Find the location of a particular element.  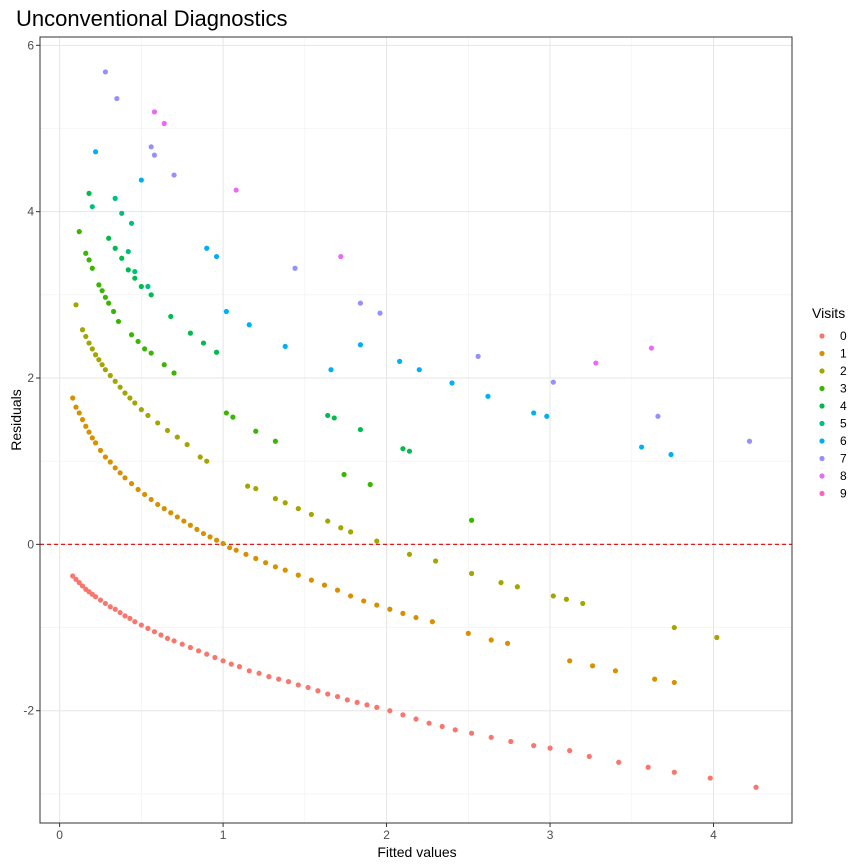

legend-label-visits-4: 4 is located at coordinates (843, 406).